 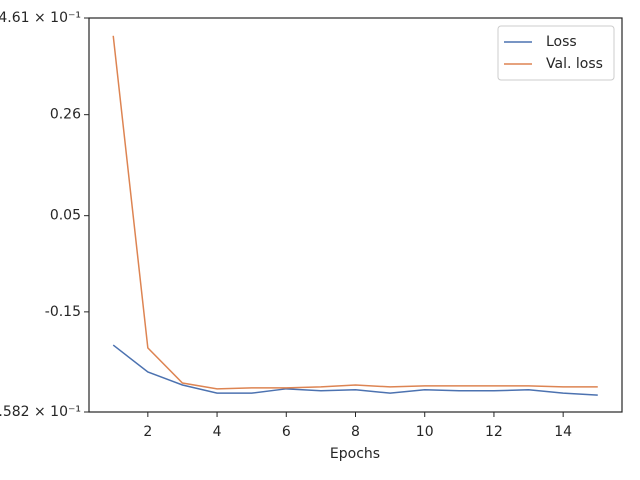 What do you see at coordinates (63, 312) in the screenshot?
I see `y-tick-label: -0.15` at bounding box center [63, 312].